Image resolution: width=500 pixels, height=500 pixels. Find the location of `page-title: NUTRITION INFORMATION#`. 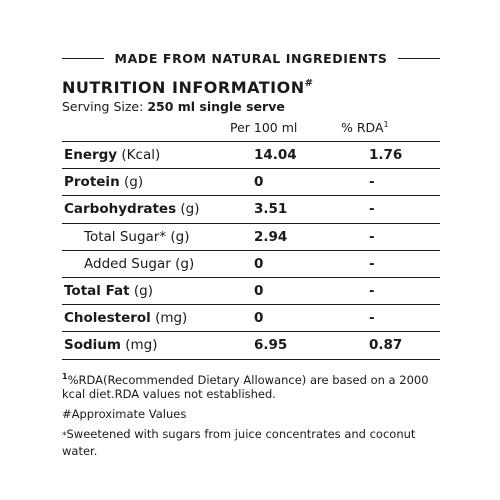

page-title: NUTRITION INFORMATION# is located at coordinates (251, 87).